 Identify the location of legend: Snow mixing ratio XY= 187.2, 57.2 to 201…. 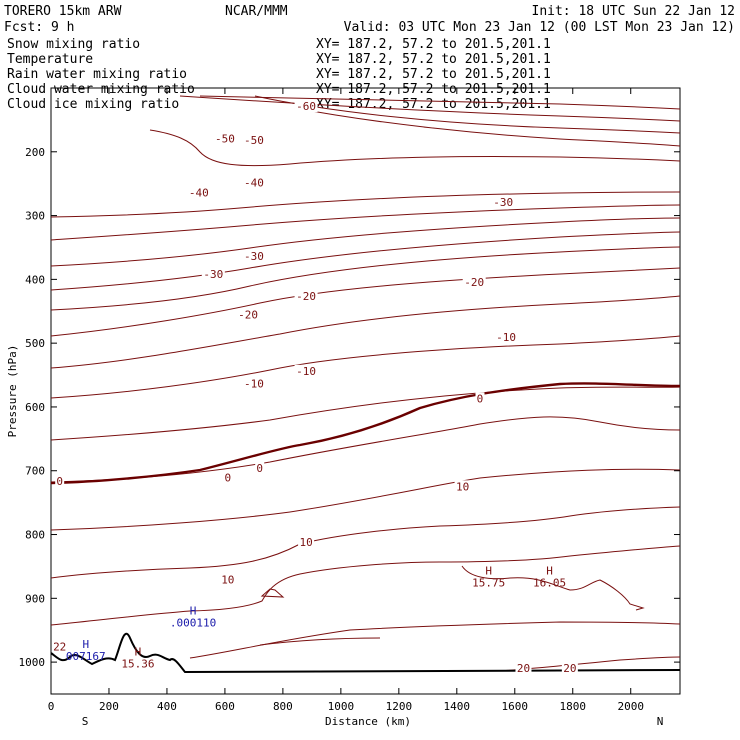
(279, 74).